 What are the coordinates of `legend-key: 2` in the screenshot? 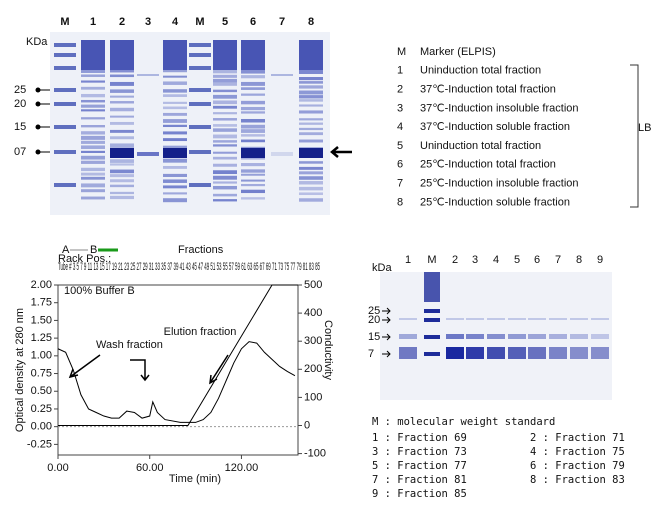 It's located at (400, 90).